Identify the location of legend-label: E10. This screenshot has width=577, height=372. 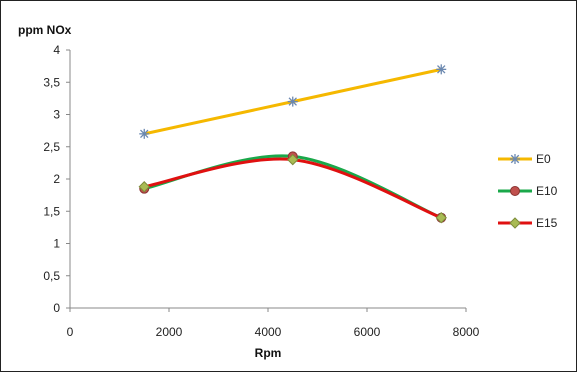
(547, 191).